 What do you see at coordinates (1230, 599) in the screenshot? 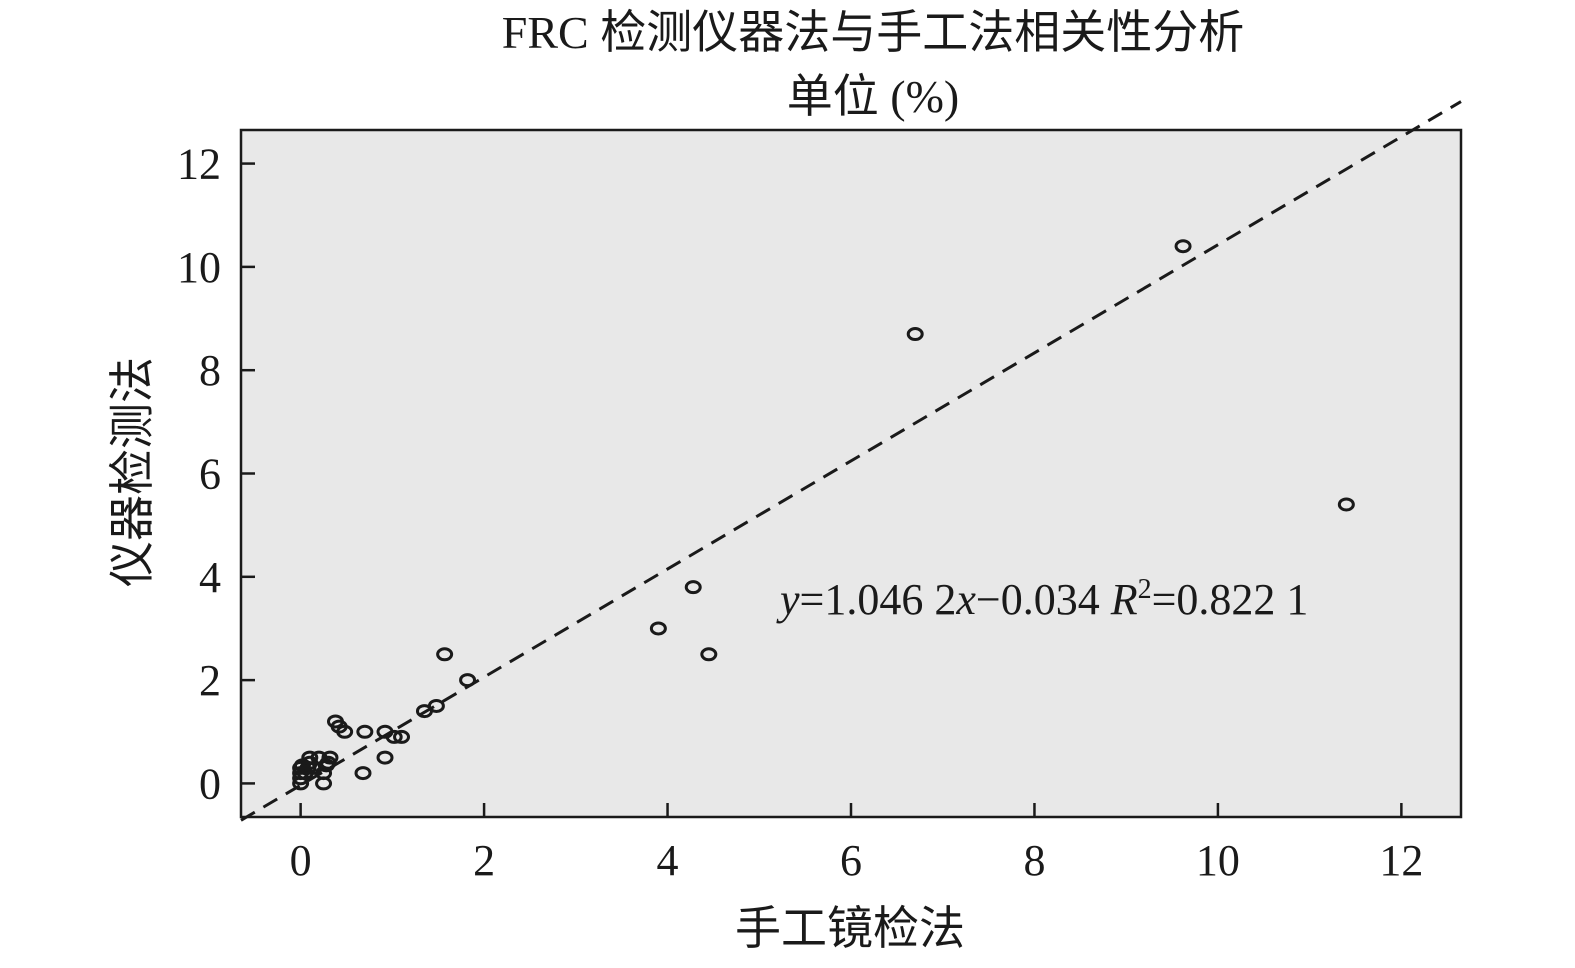
I see `equation-part-3: =0.822 1` at bounding box center [1230, 599].